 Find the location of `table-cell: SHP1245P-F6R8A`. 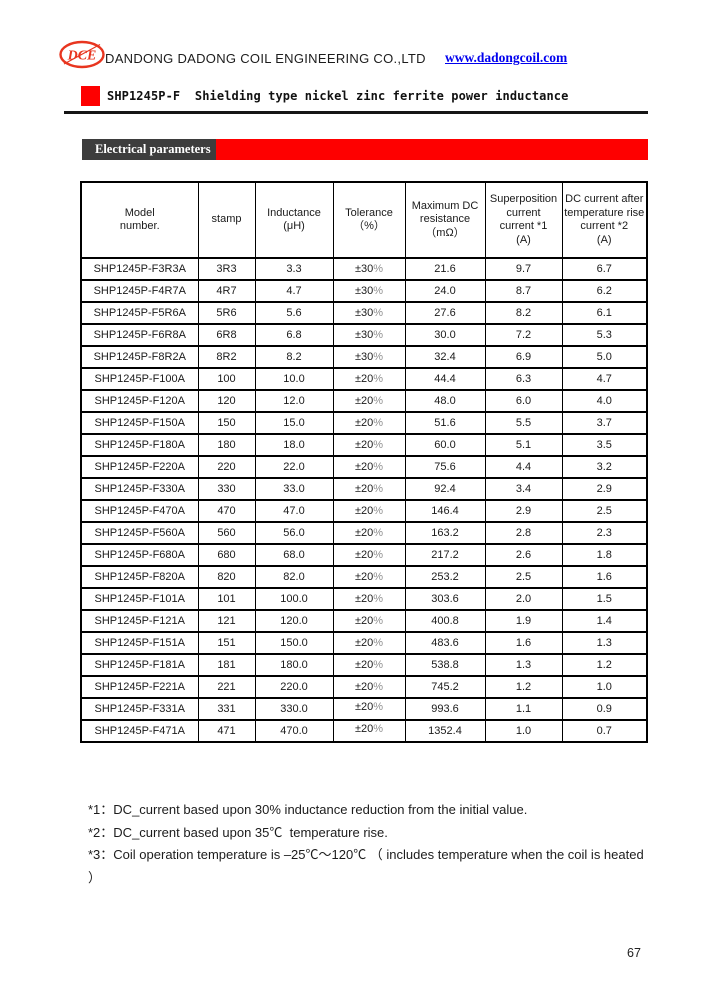

table-cell: SHP1245P-F6R8A is located at coordinates (139, 335).